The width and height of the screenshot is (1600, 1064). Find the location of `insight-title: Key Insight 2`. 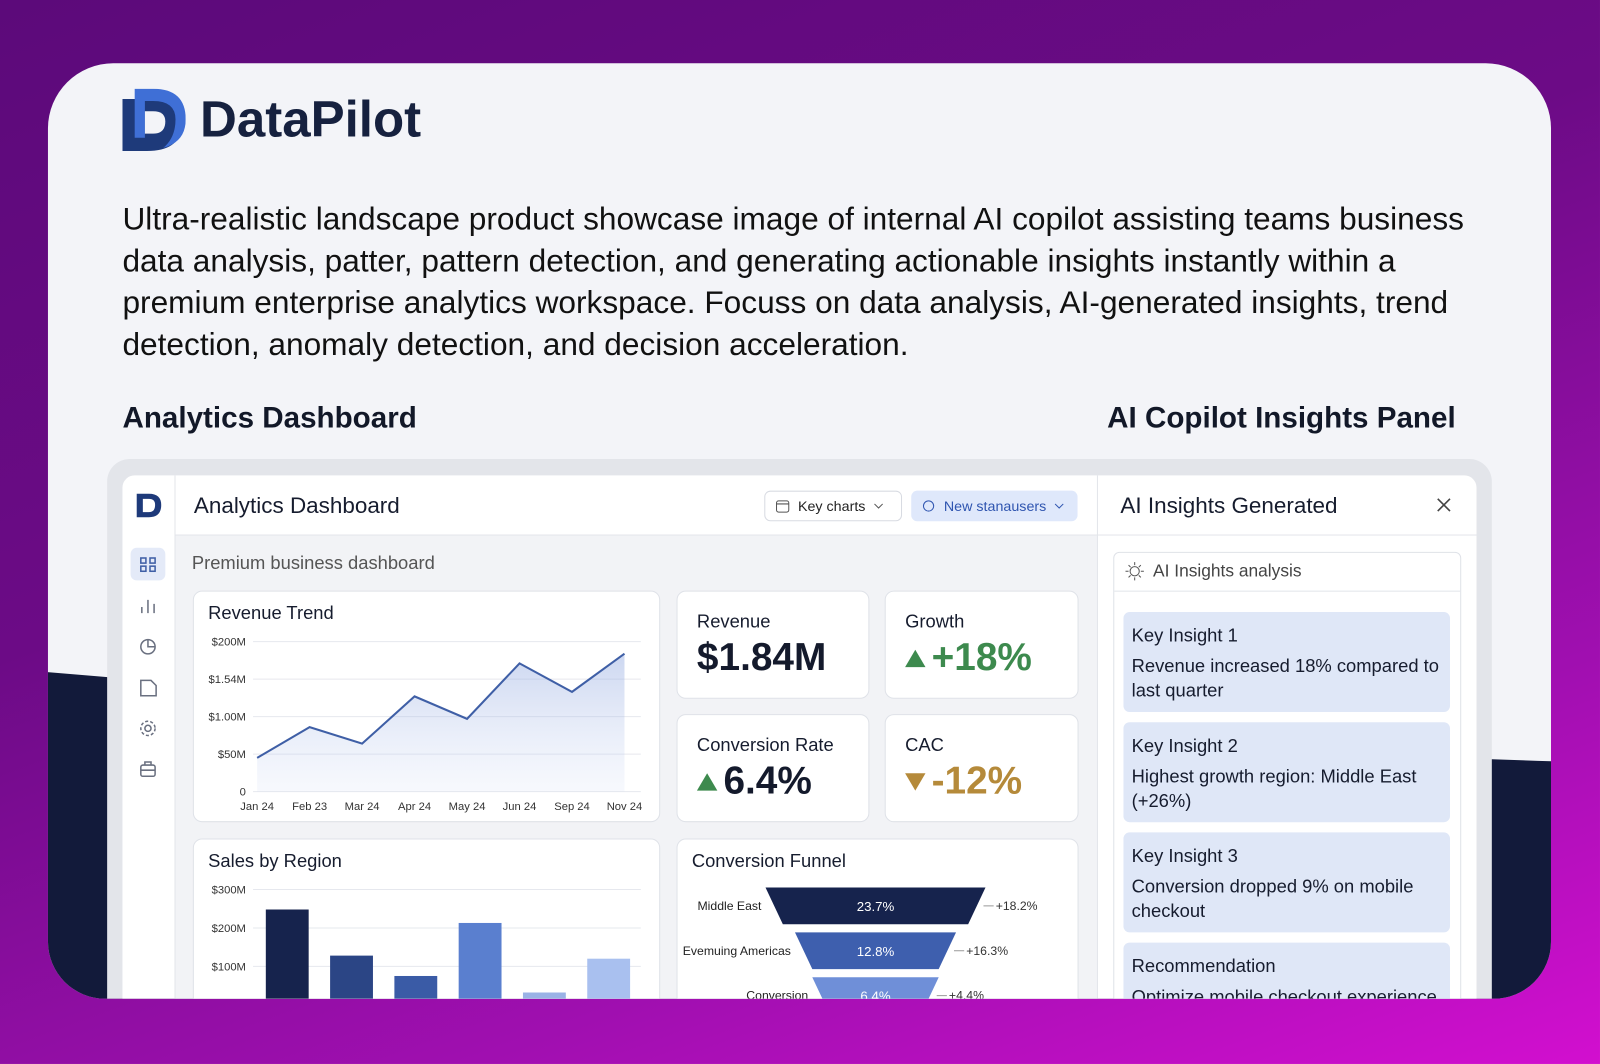

insight-title: Key Insight 2 is located at coordinates (1184, 745).